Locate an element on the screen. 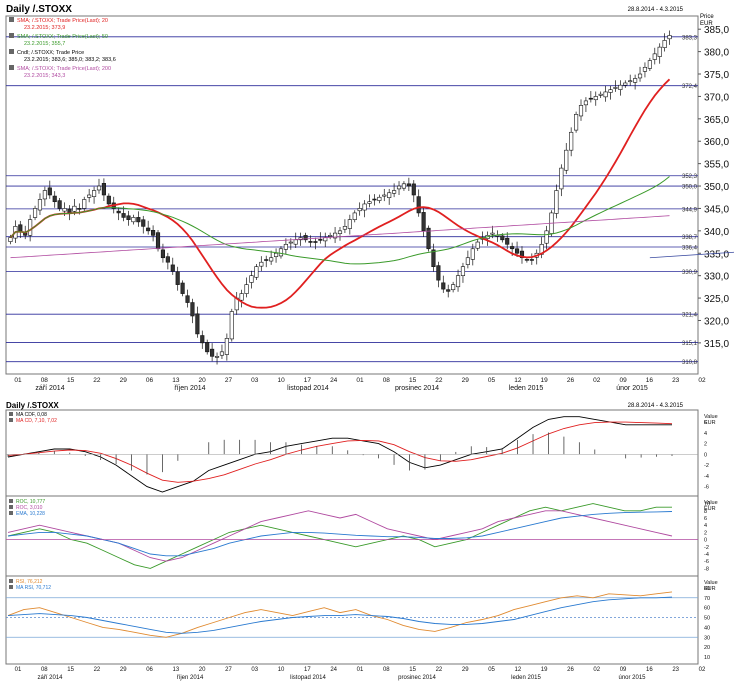 The image size is (734, 683). ytick-6: -2 is located at coordinates (706, 548).